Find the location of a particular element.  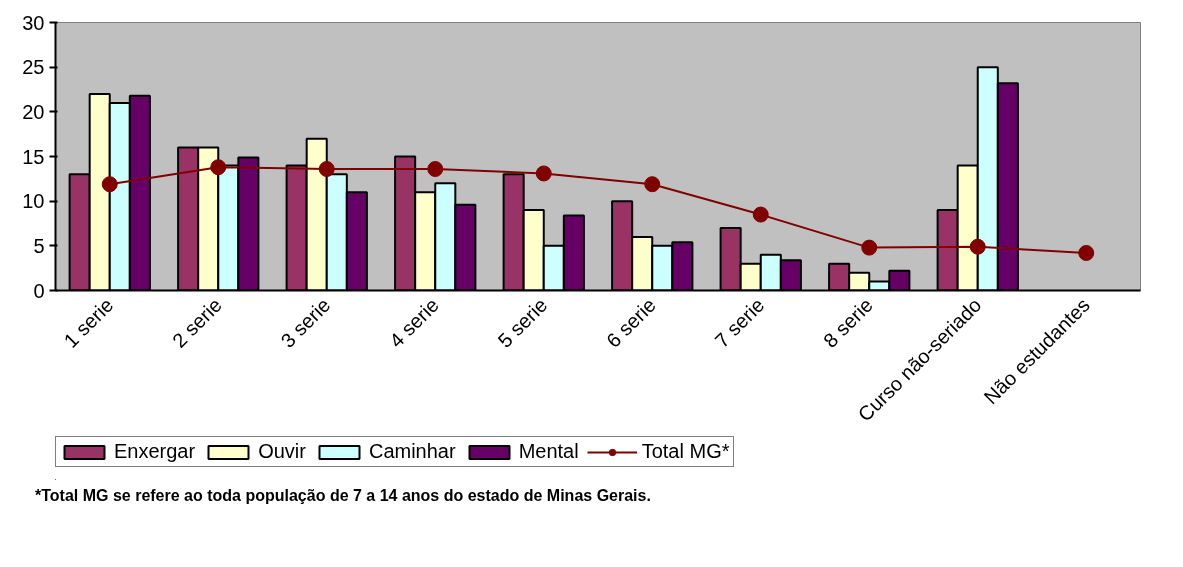

legend-label: Caminhar is located at coordinates (412, 451).